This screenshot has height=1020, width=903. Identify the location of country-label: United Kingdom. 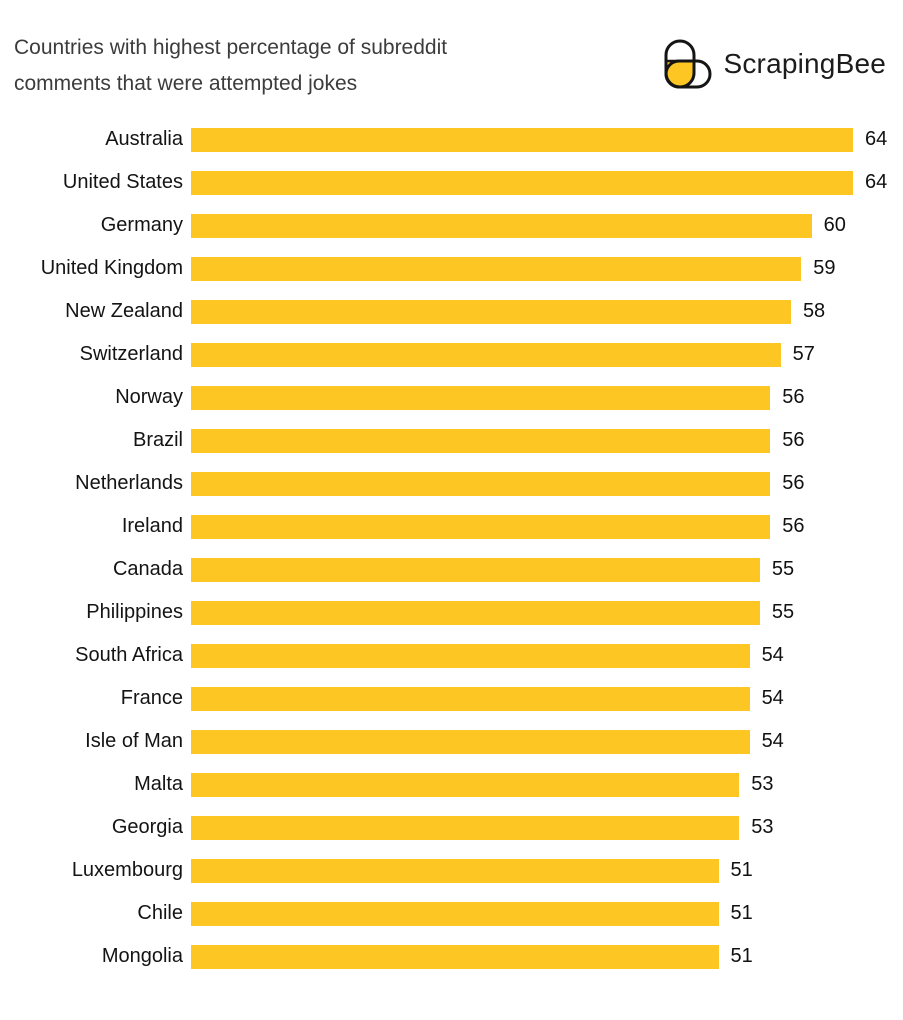
(111, 268).